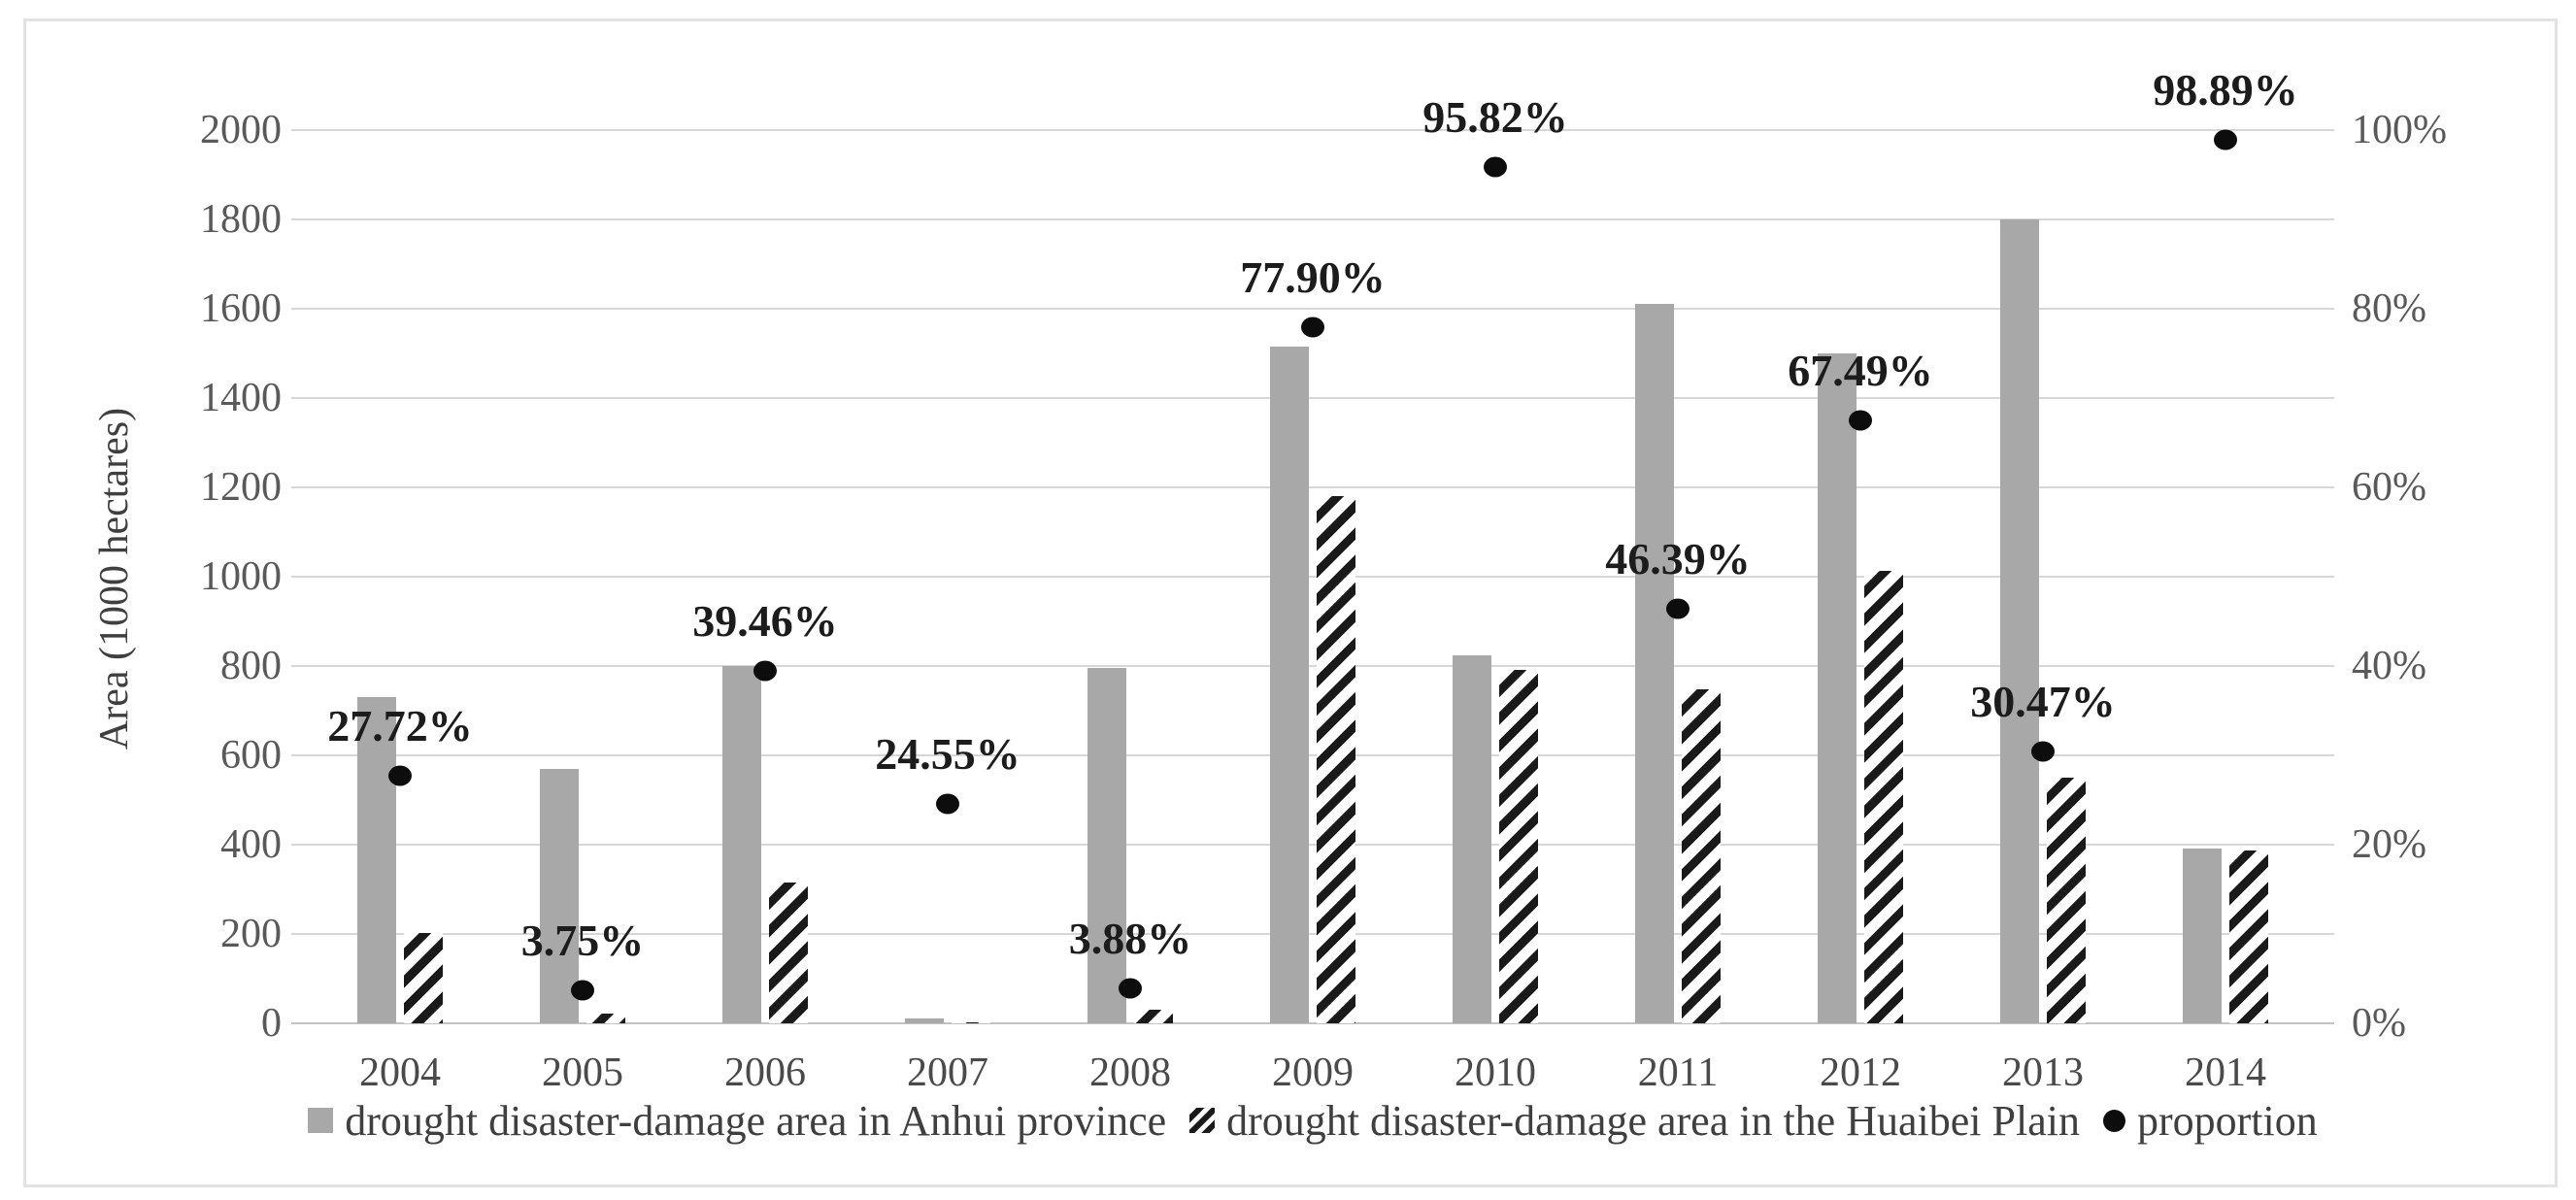 This screenshot has height=1200, width=2576. What do you see at coordinates (2227, 1120) in the screenshot?
I see `legend-label-proportion: proportion` at bounding box center [2227, 1120].